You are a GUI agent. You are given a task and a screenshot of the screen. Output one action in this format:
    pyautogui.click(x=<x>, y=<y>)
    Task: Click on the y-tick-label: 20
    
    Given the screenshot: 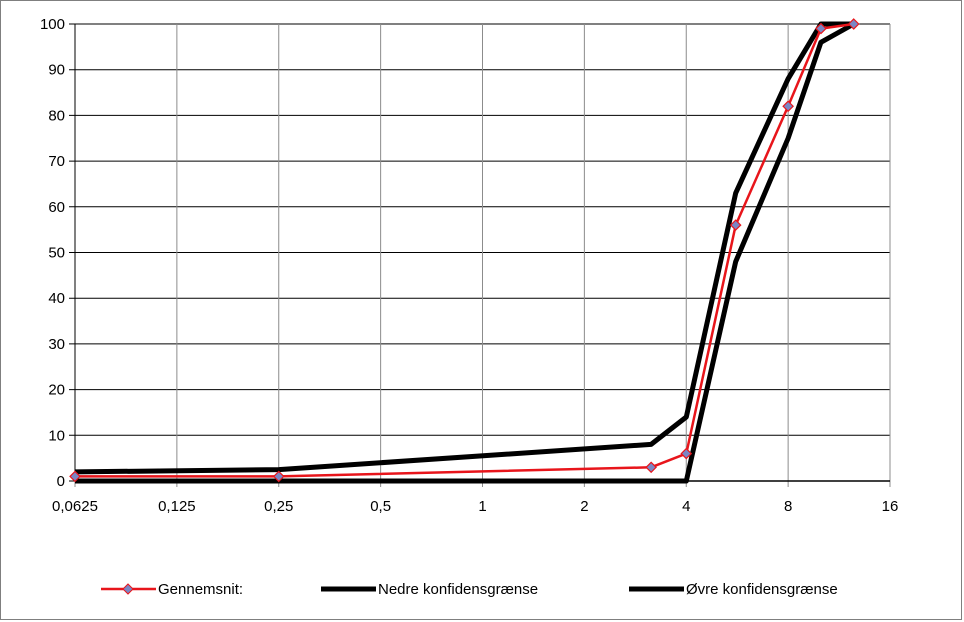 What is the action you would take?
    pyautogui.click(x=56, y=390)
    